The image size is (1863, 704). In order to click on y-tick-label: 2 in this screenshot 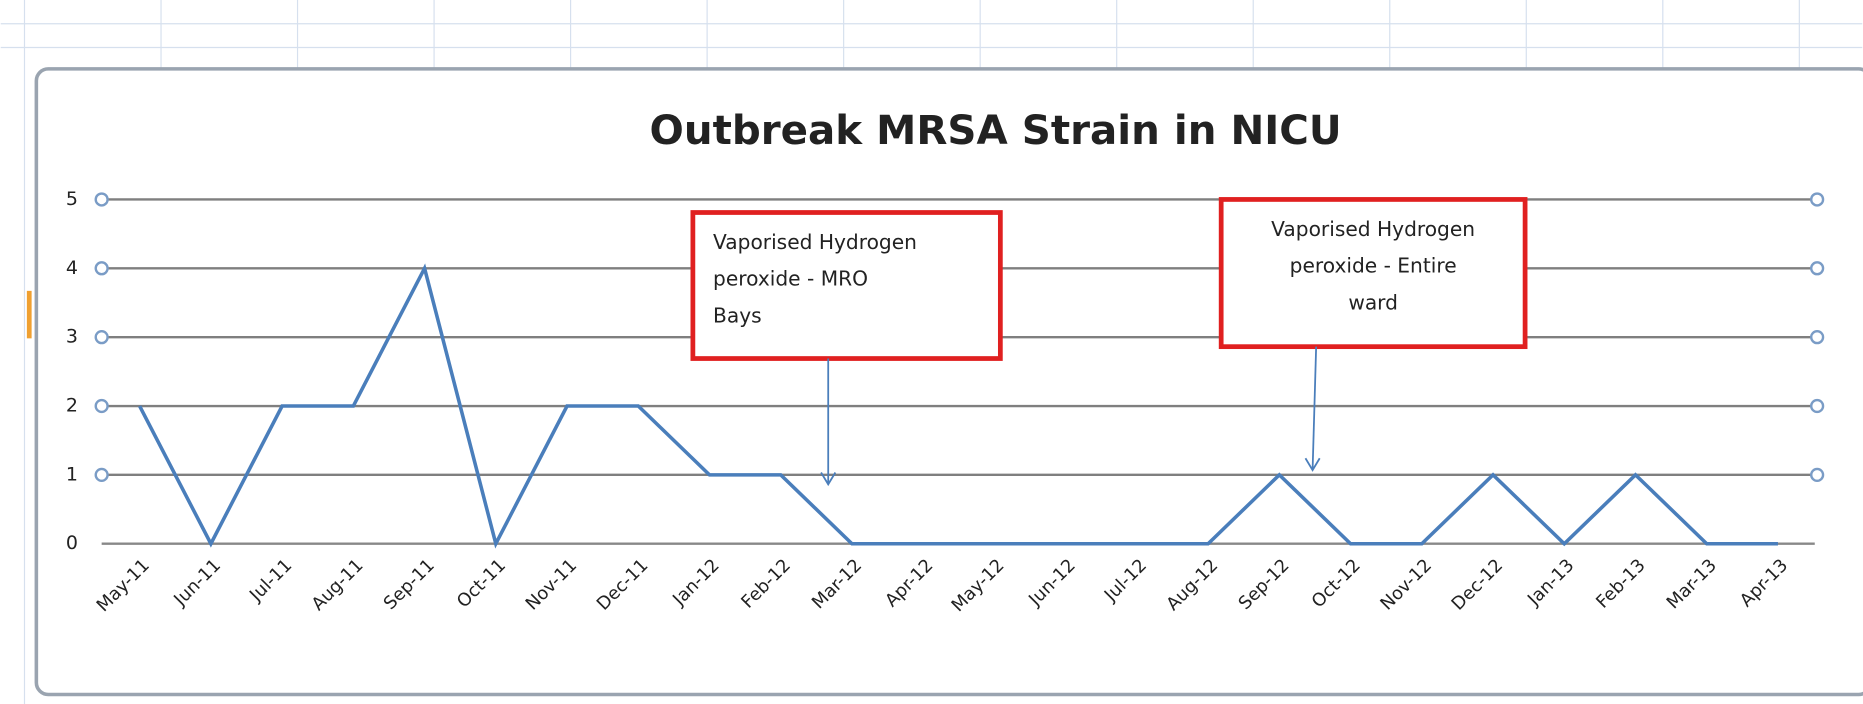, I will do `click(72, 406)`.